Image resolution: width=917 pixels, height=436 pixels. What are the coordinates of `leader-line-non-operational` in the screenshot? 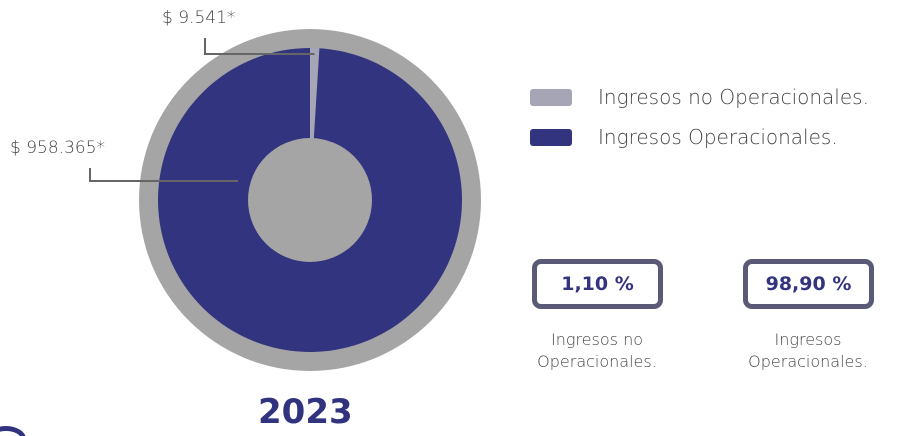 It's located at (259, 46).